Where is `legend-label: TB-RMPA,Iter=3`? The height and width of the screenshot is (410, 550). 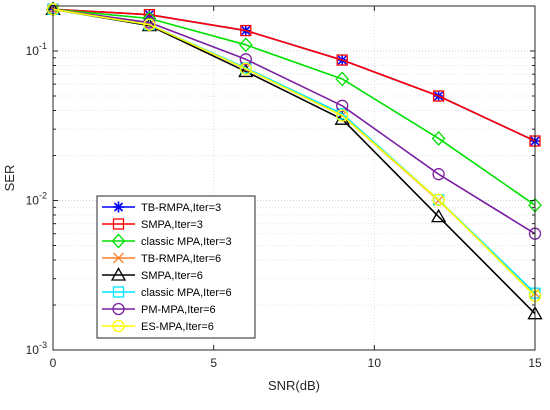
legend-label: TB-RMPA,Iter=3 is located at coordinates (181, 208).